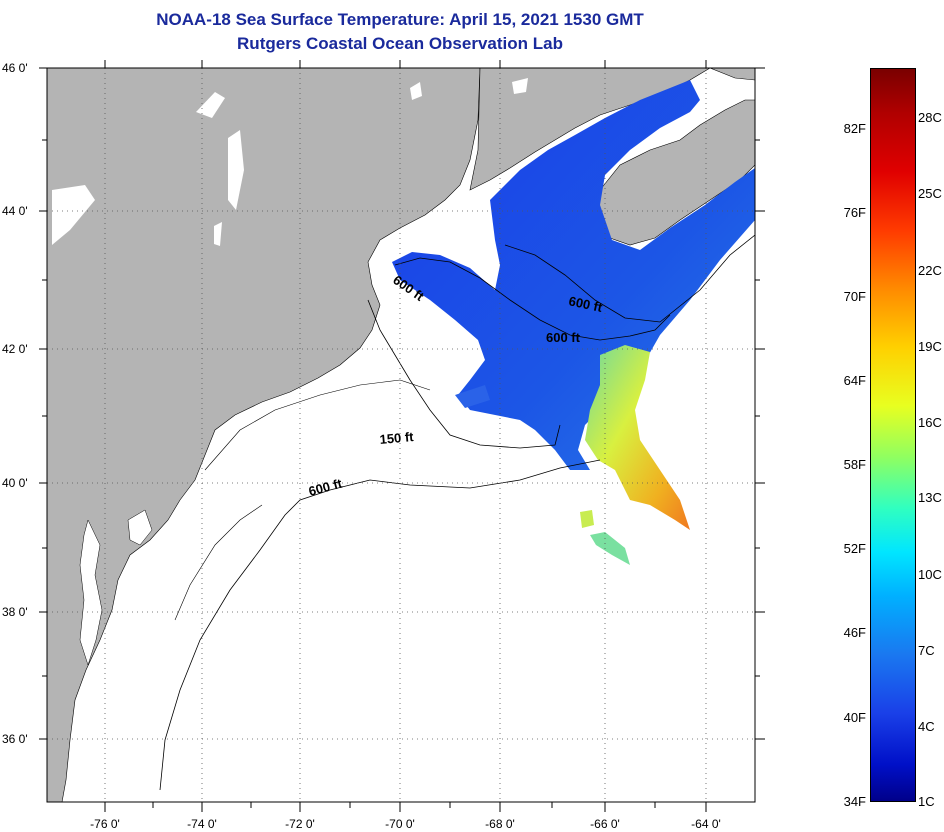 This screenshot has height=832, width=944. What do you see at coordinates (400, 43) in the screenshot?
I see `map-subtitle: Rutgers Coastal Ocean Observation Lab` at bounding box center [400, 43].